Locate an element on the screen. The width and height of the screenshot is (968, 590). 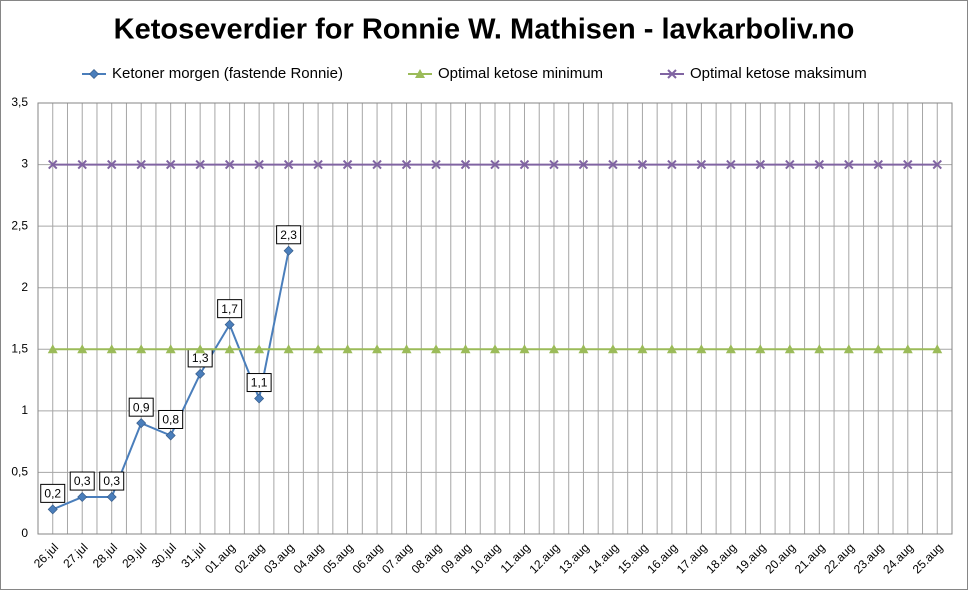
legend-label: Optimal ketose maksimum is located at coordinates (778, 73).